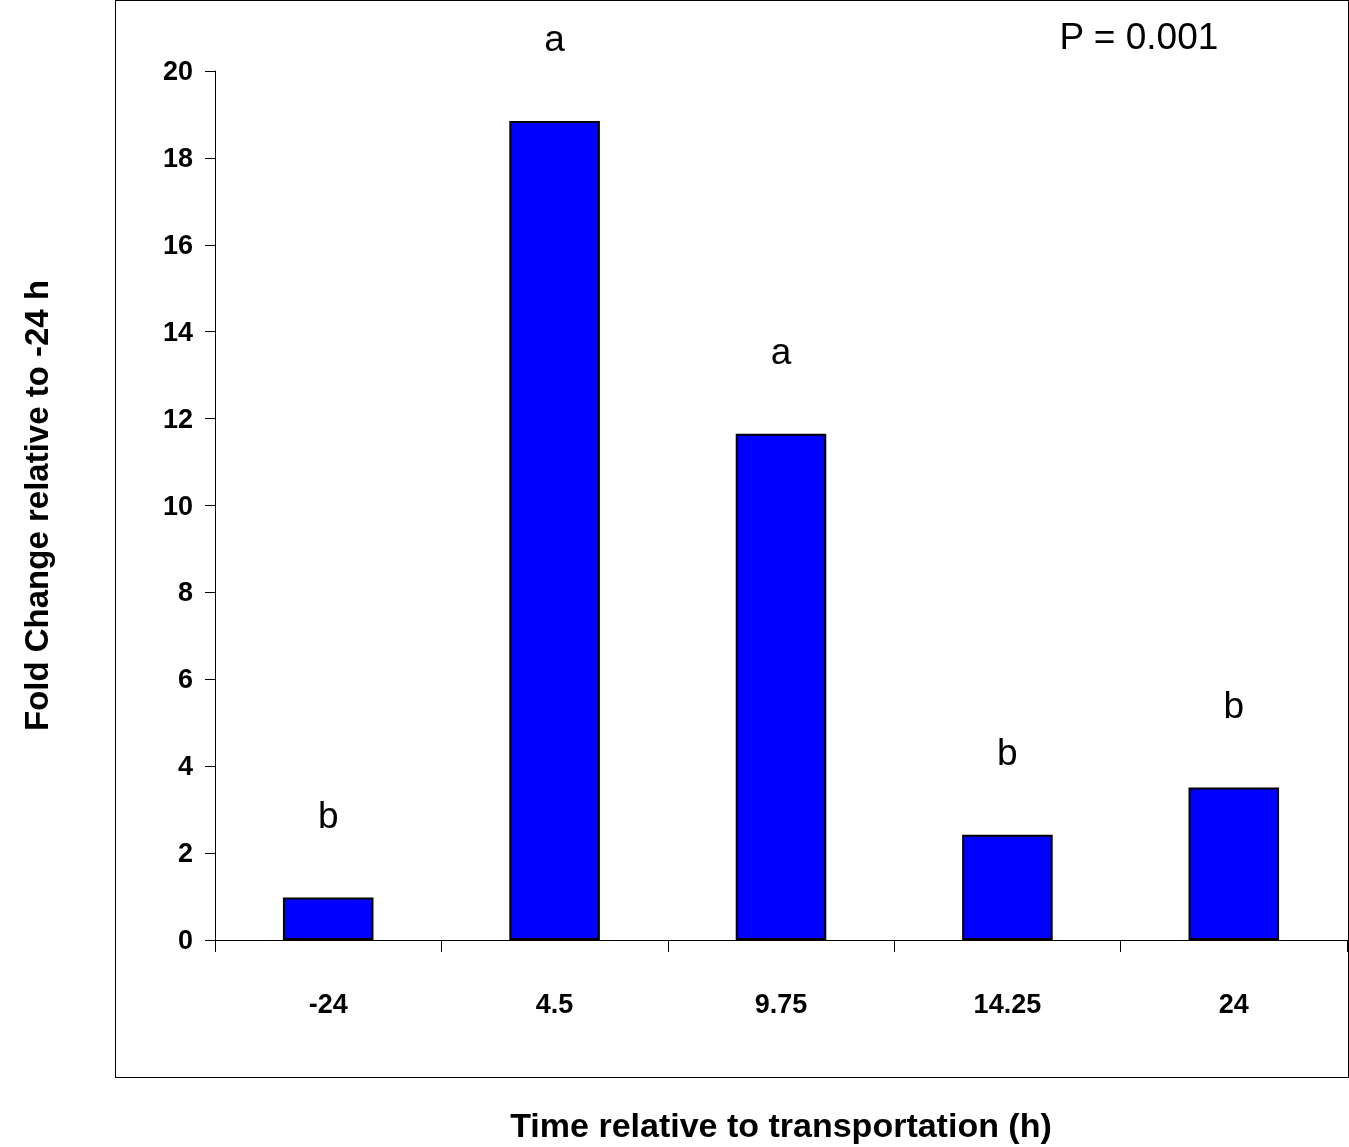 The image size is (1349, 1147). I want to click on y-tick-label: 0, so click(185, 940).